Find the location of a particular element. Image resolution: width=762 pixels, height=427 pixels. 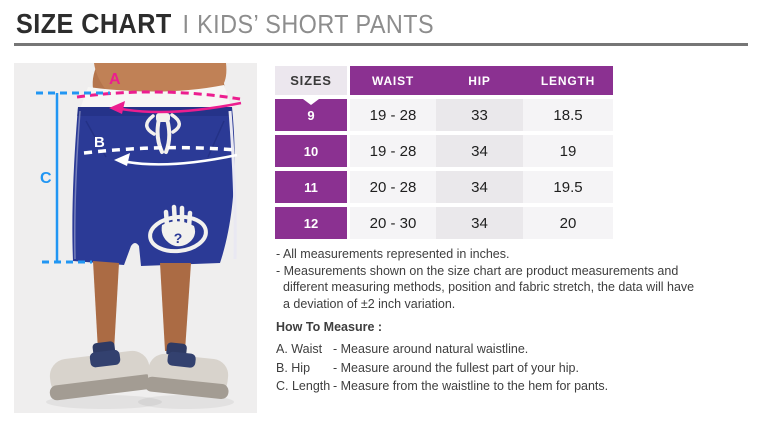

waist-arrow-line is located at coordinates (178, 107).